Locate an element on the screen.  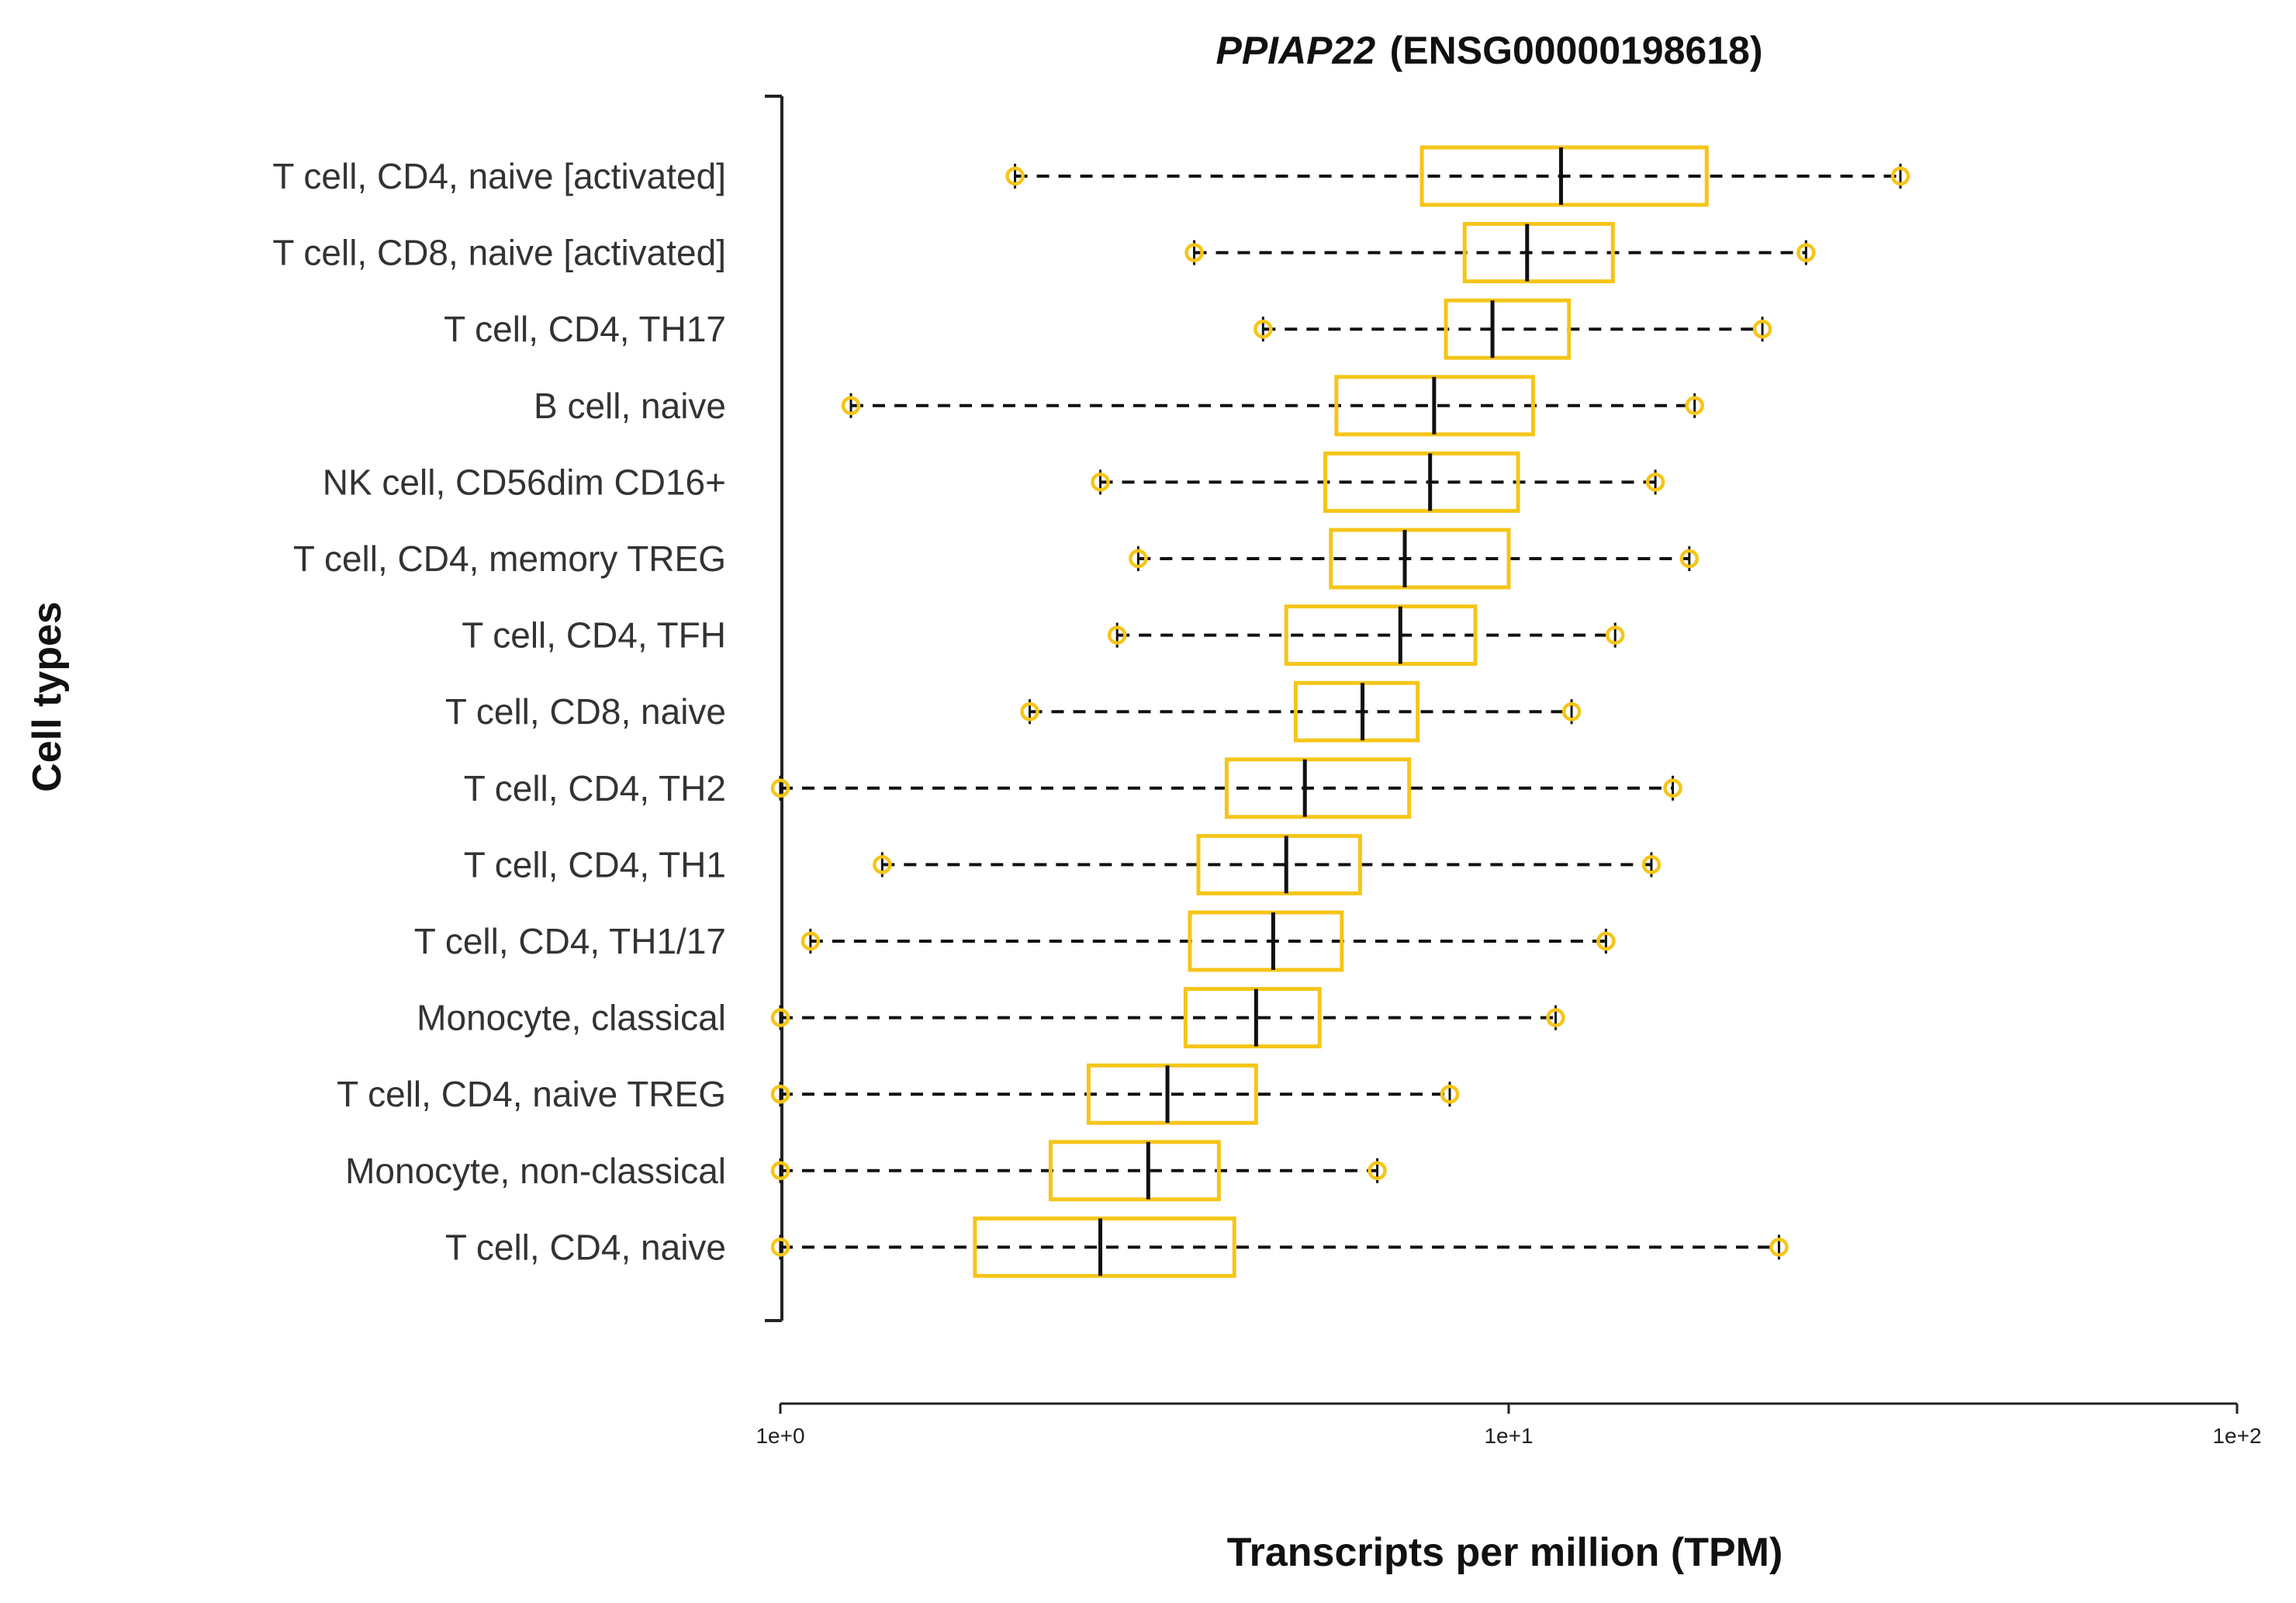
category-label: T cell, CD8, naive is located at coordinates (585, 711).